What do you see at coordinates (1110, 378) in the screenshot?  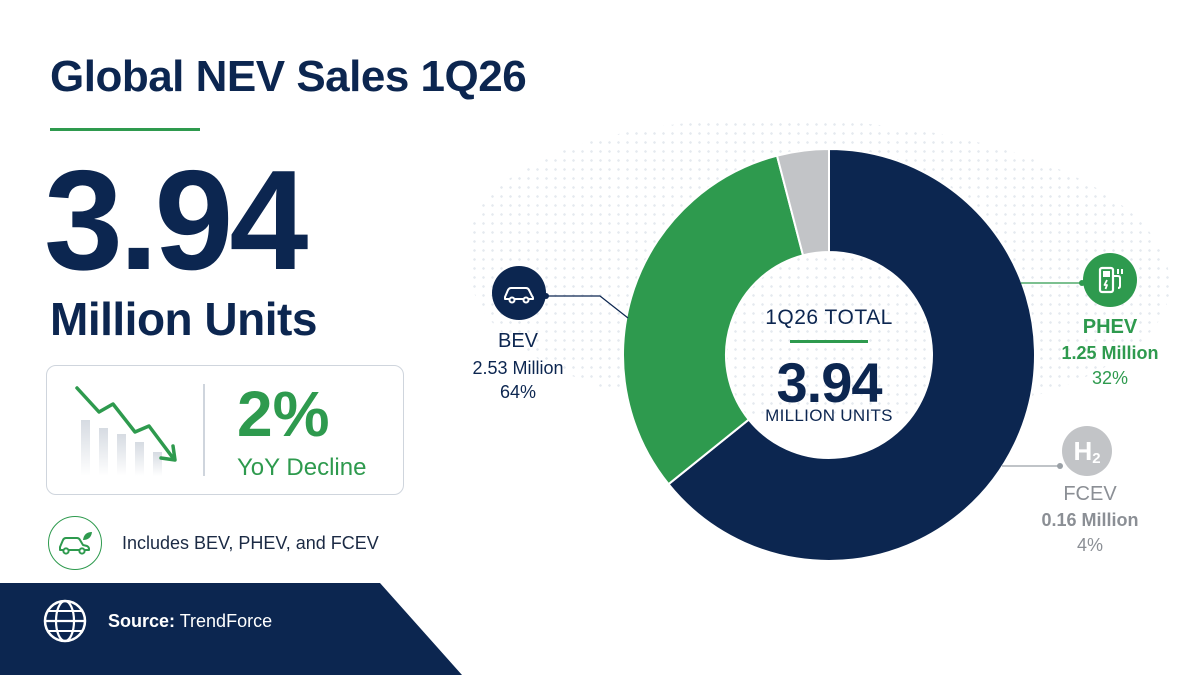 I see `phev-percent: 32%` at bounding box center [1110, 378].